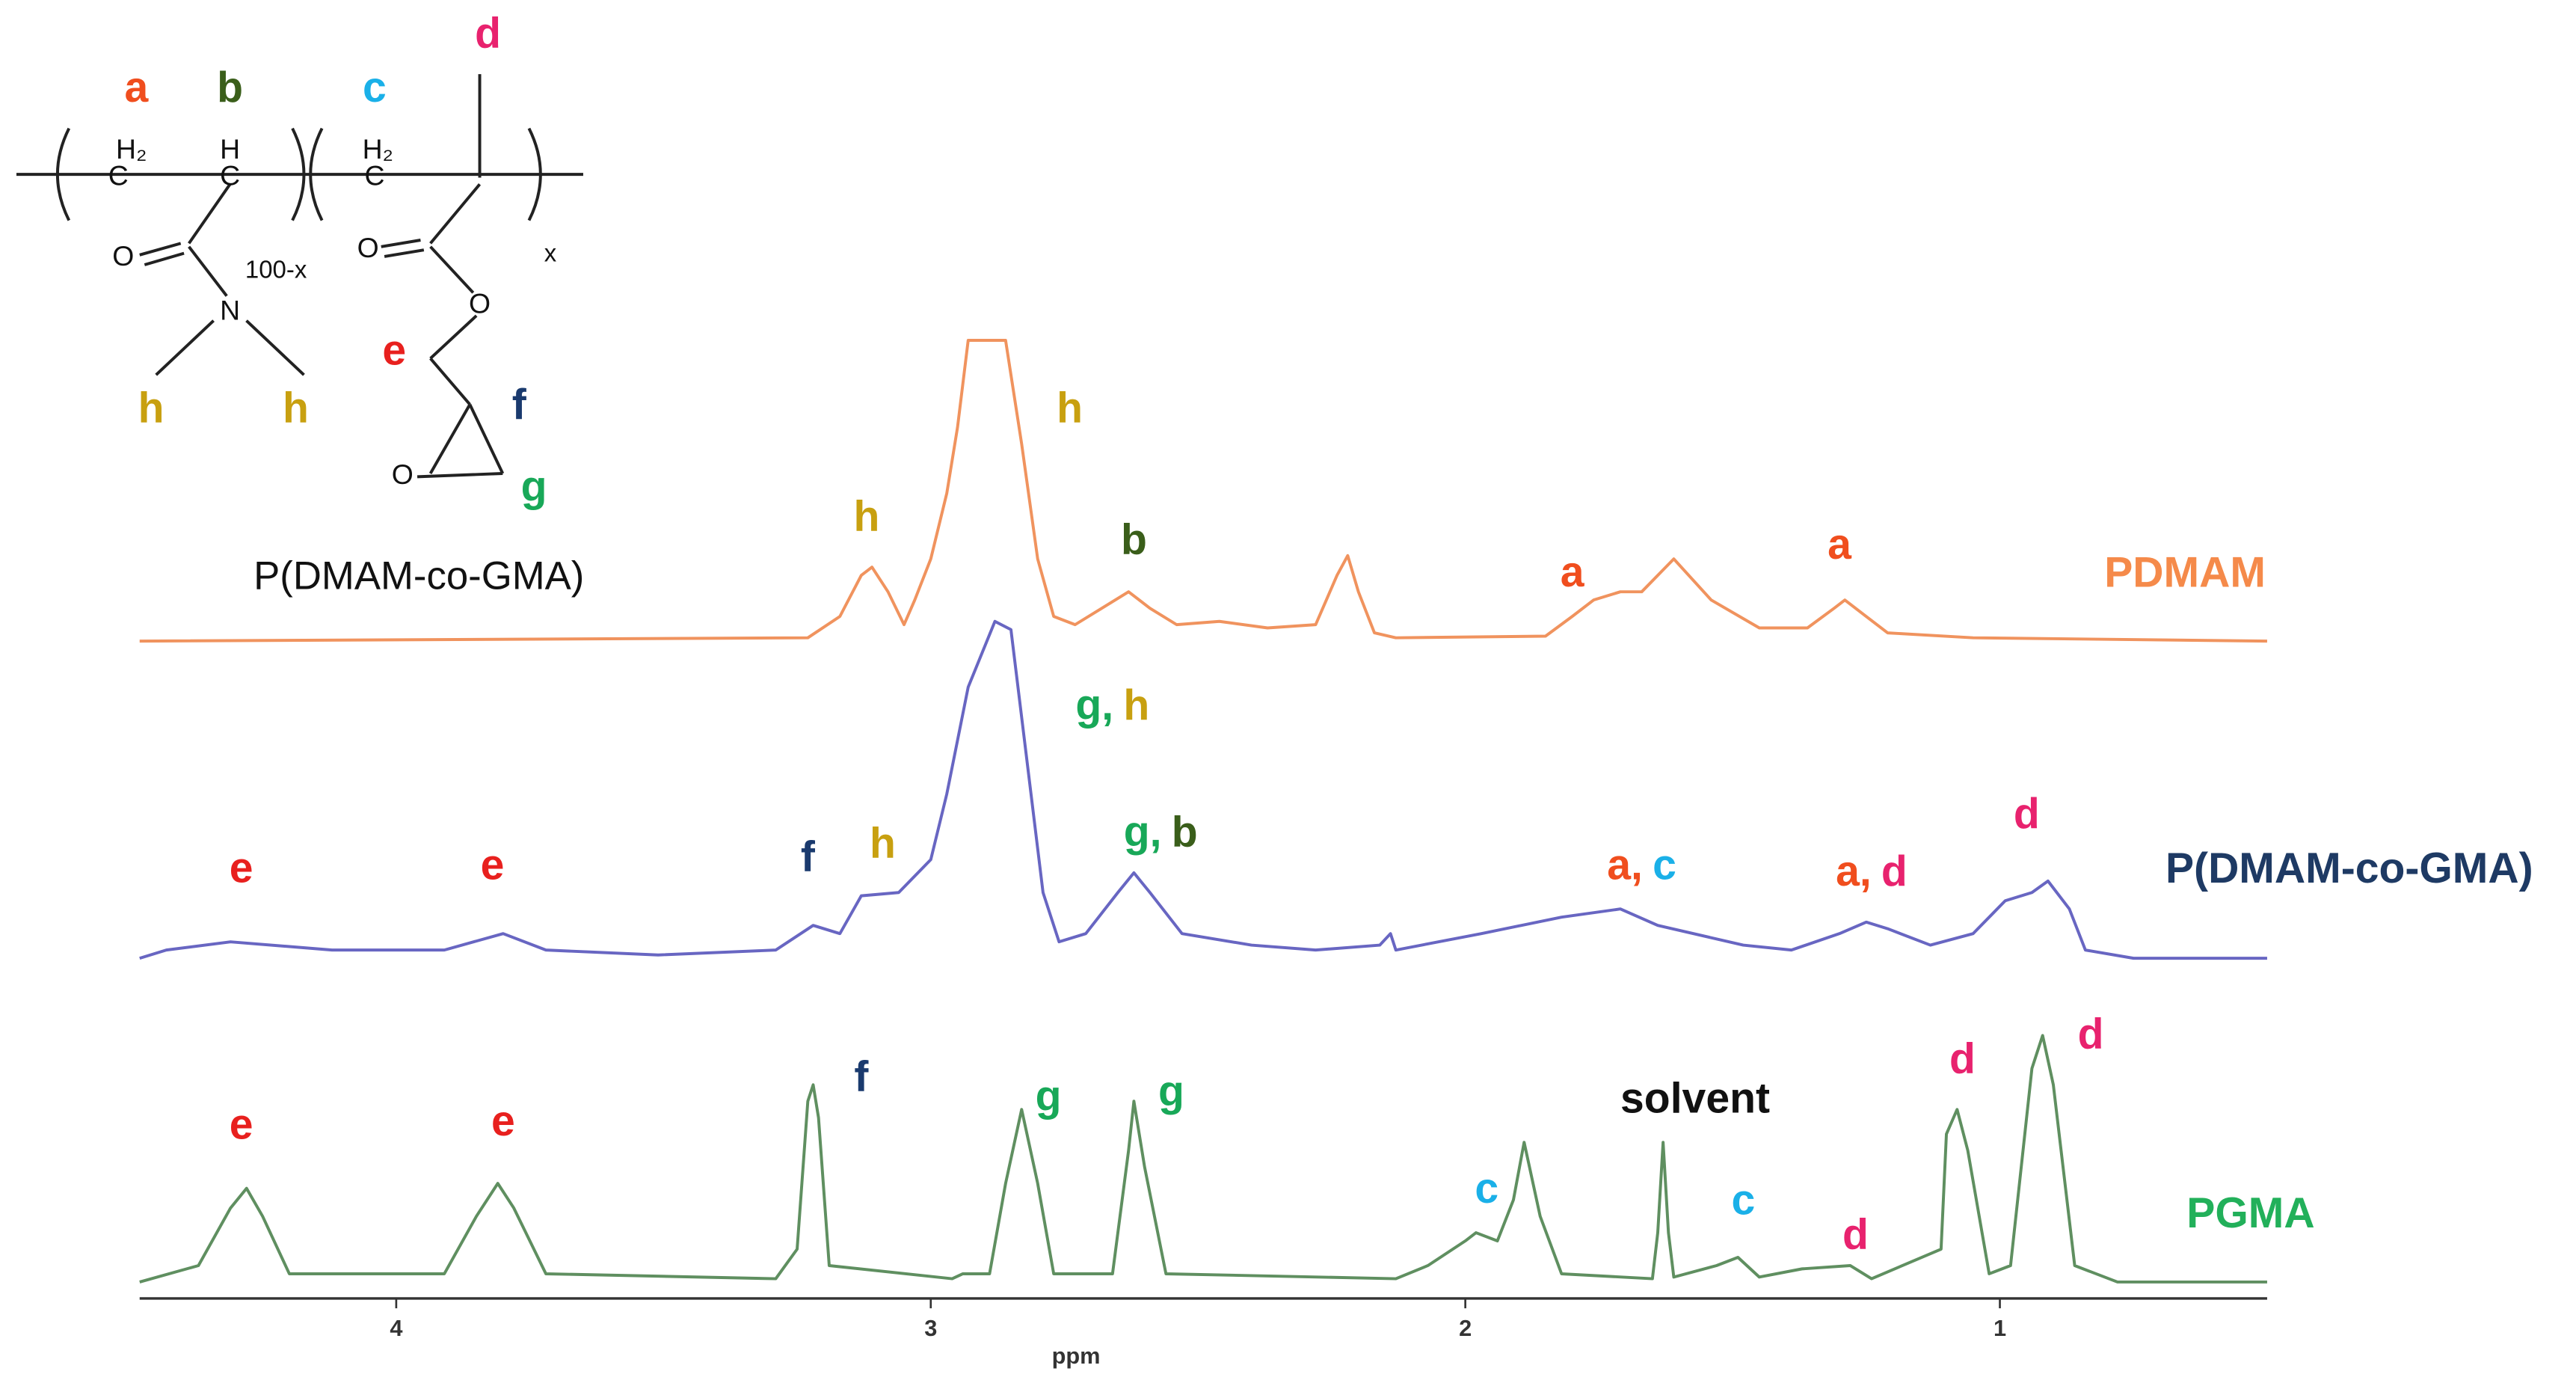 This screenshot has height=1389, width=2576. Describe the element at coordinates (276, 269) in the screenshot. I see `subscript: 100-x` at that location.